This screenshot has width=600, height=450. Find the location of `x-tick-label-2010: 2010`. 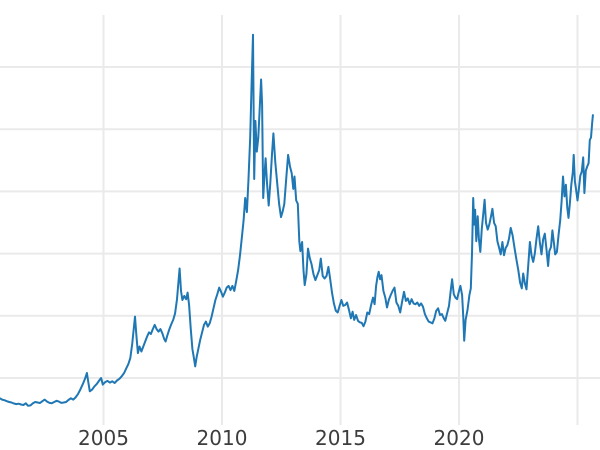

x-tick-label-2010: 2010 is located at coordinates (222, 438).